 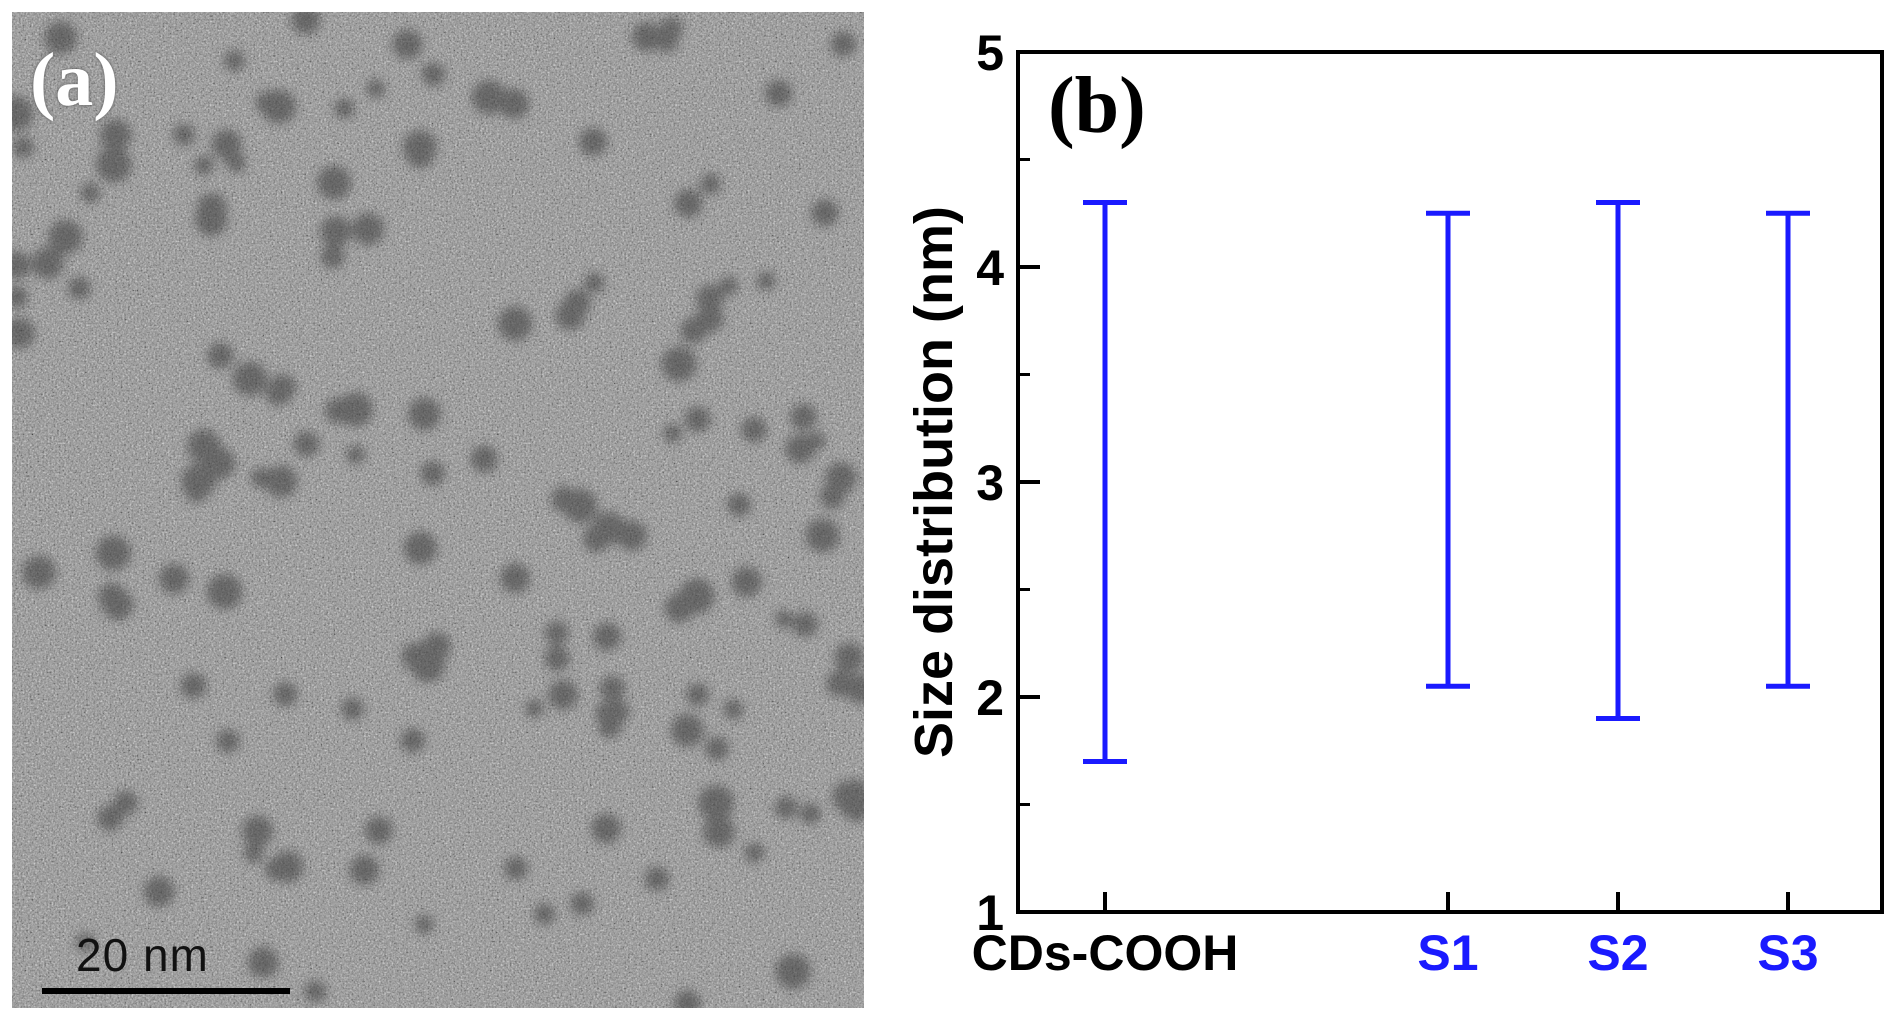 I want to click on y-axis-label: Size distribution (nm), so click(x=934, y=482).